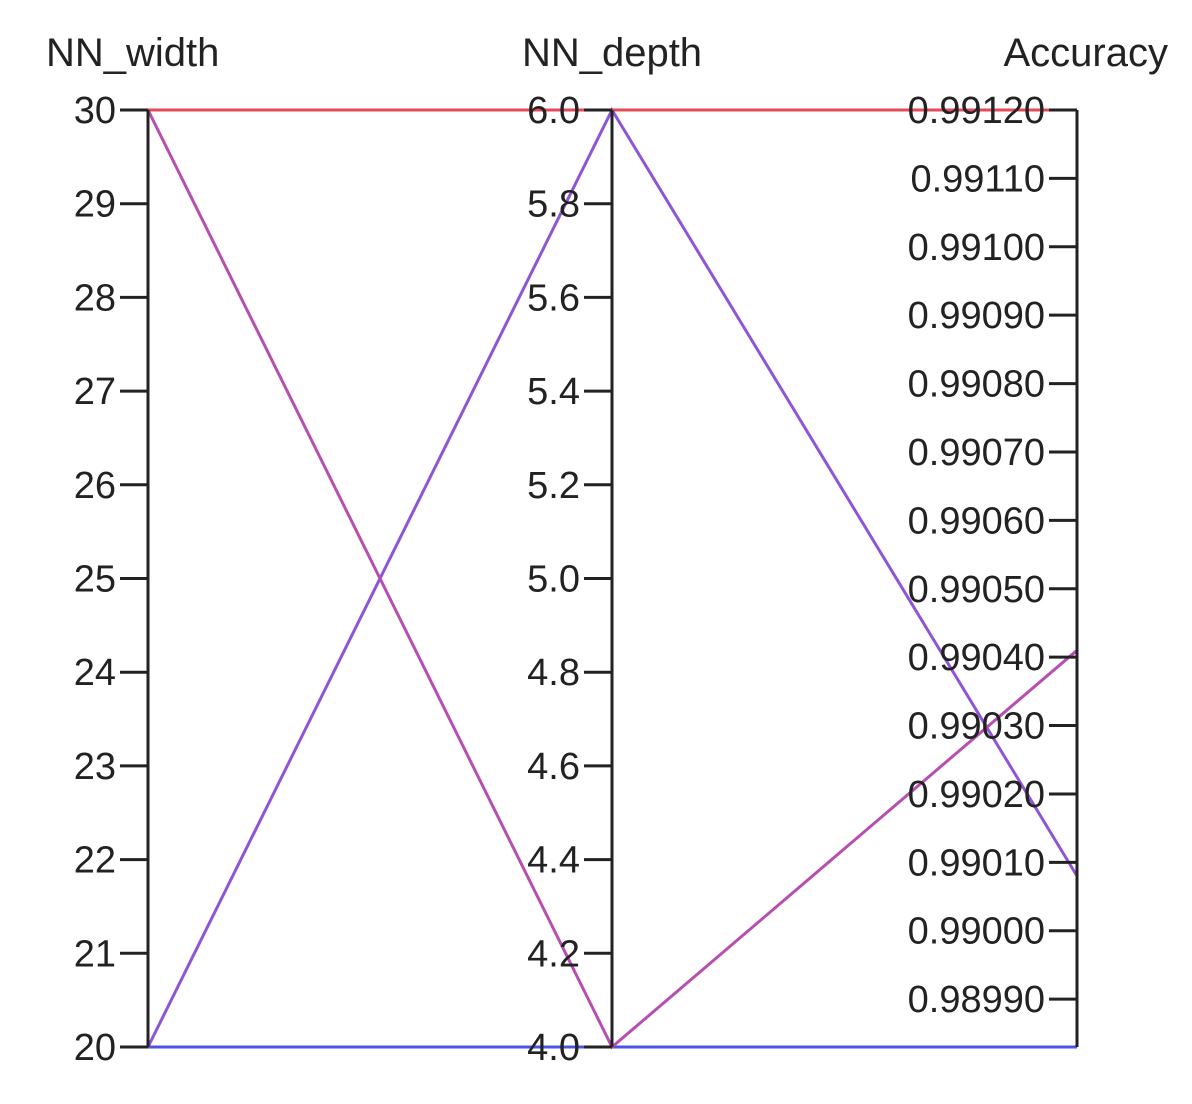 The width and height of the screenshot is (1192, 1104). Describe the element at coordinates (553, 111) in the screenshot. I see `tick-label: 6.0` at that location.